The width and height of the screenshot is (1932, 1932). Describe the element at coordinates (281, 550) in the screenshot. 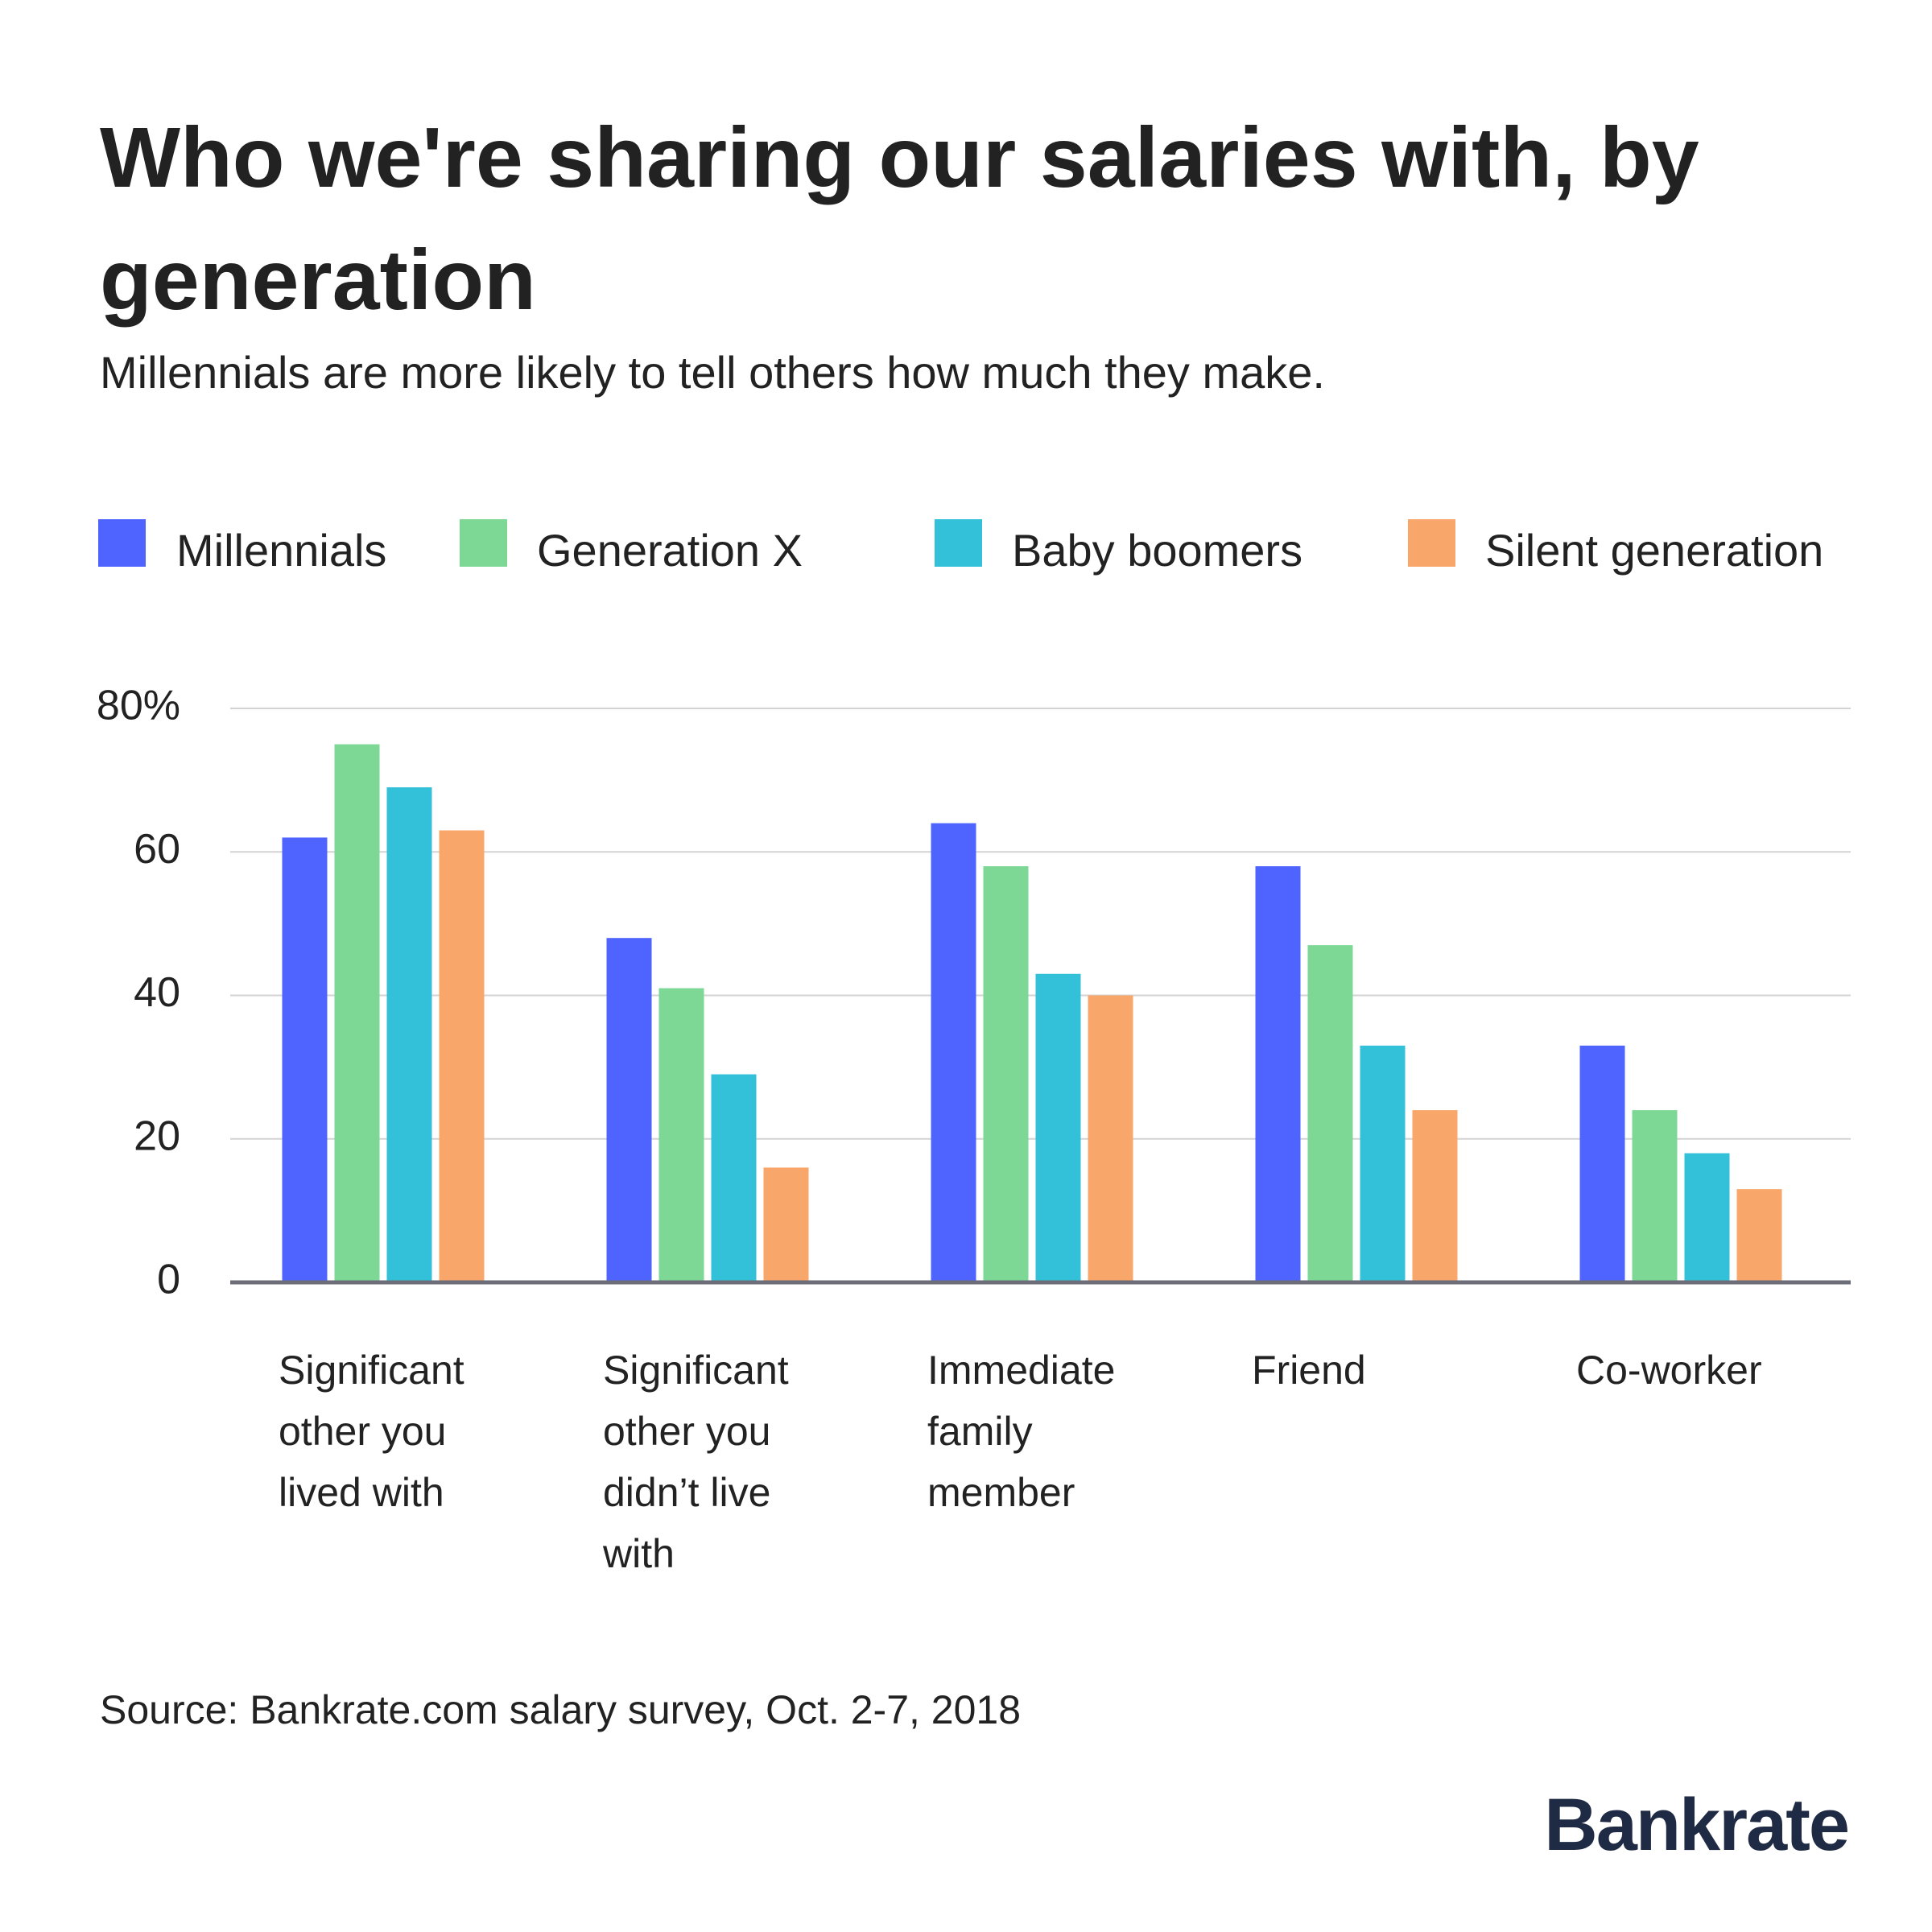

I see `legend-label: Millennials` at that location.